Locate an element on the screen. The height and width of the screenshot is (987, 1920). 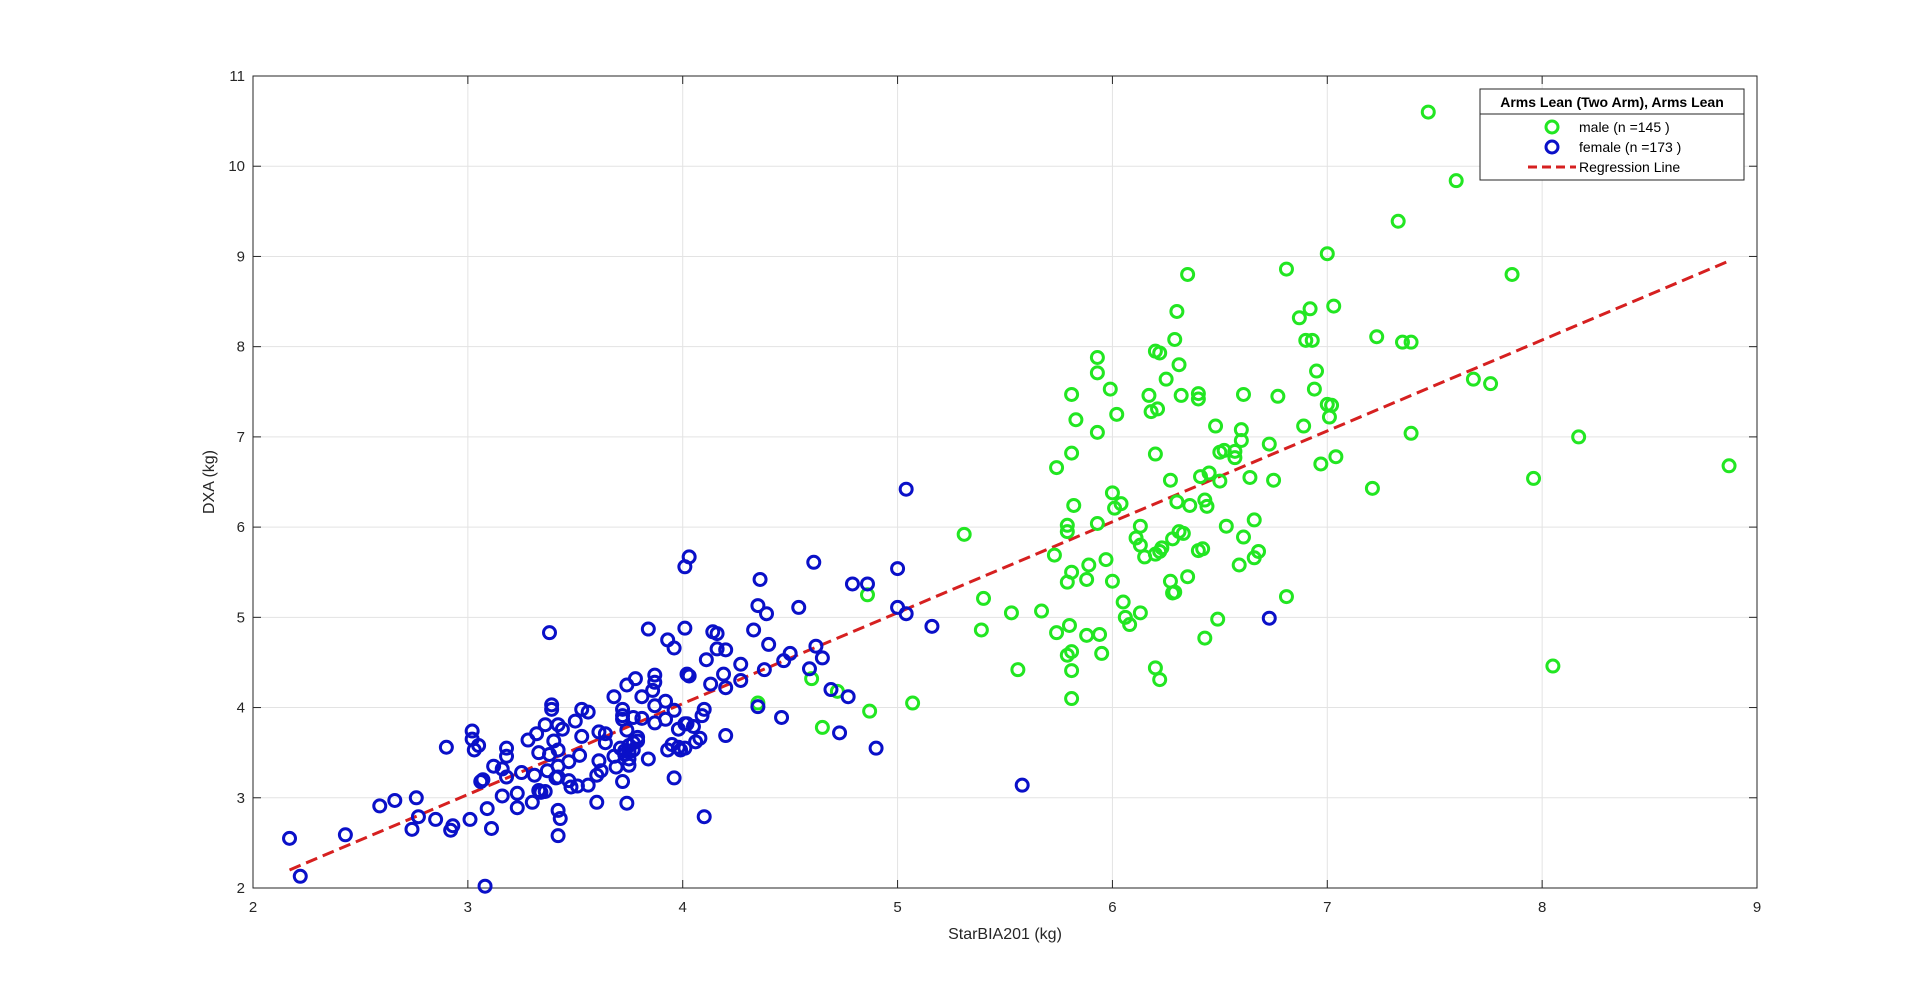
y-tick-label: 4 is located at coordinates (241, 708).